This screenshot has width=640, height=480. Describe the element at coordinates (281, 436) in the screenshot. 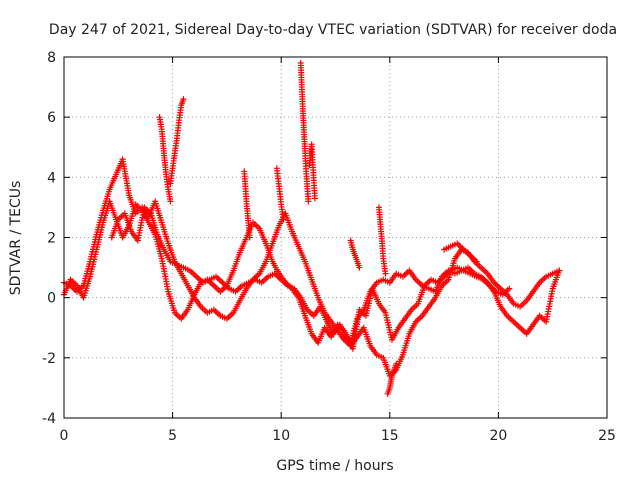

I see `x-tick-label: 10` at that location.